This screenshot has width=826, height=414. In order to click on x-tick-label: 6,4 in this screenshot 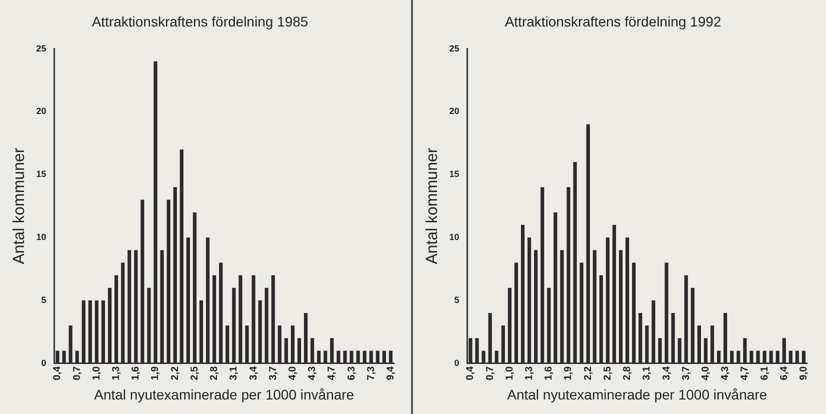, I will do `click(784, 373)`.